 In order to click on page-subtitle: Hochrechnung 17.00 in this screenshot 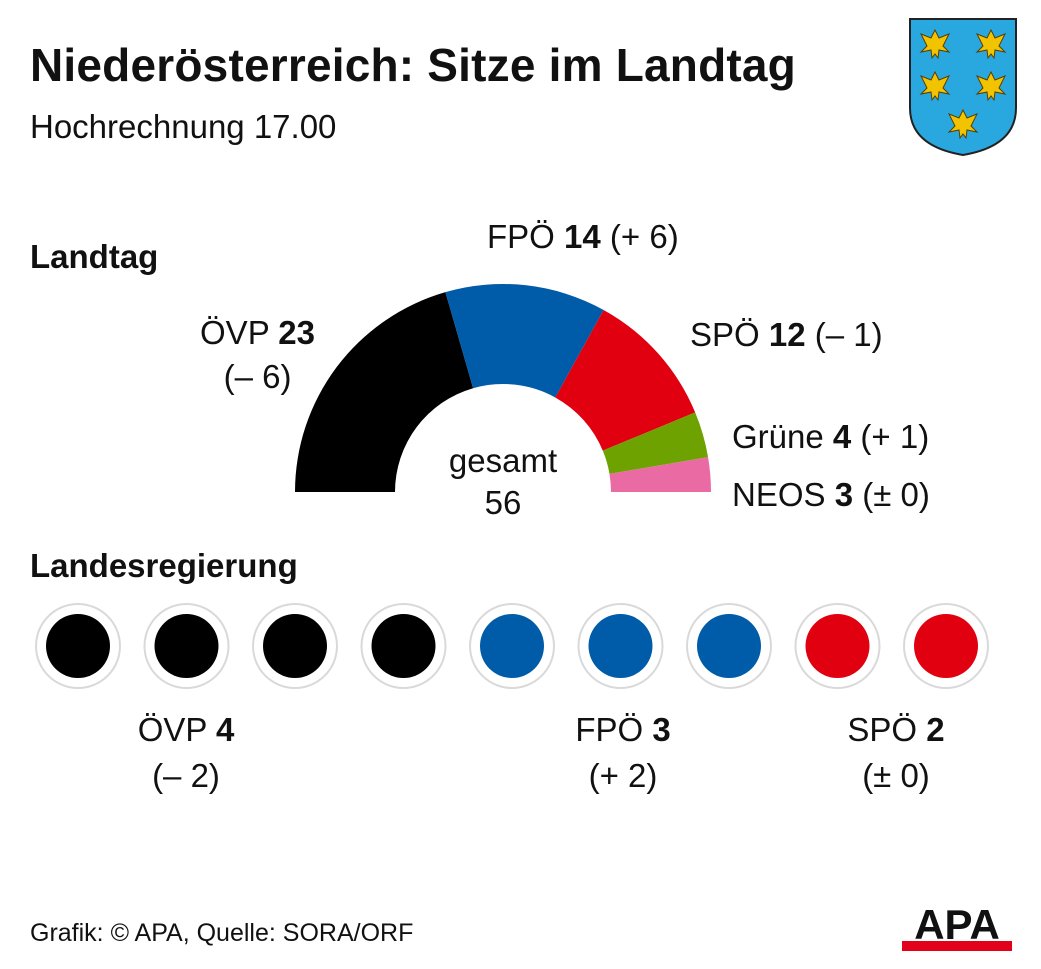, I will do `click(183, 126)`.